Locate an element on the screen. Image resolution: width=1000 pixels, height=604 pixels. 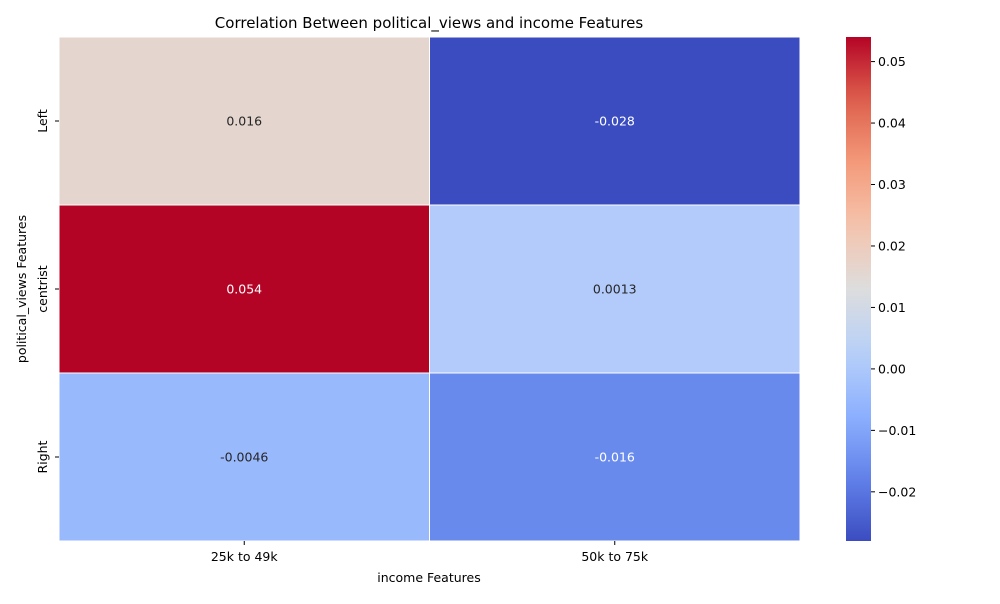
y-tick-label: Left is located at coordinates (42, 121).